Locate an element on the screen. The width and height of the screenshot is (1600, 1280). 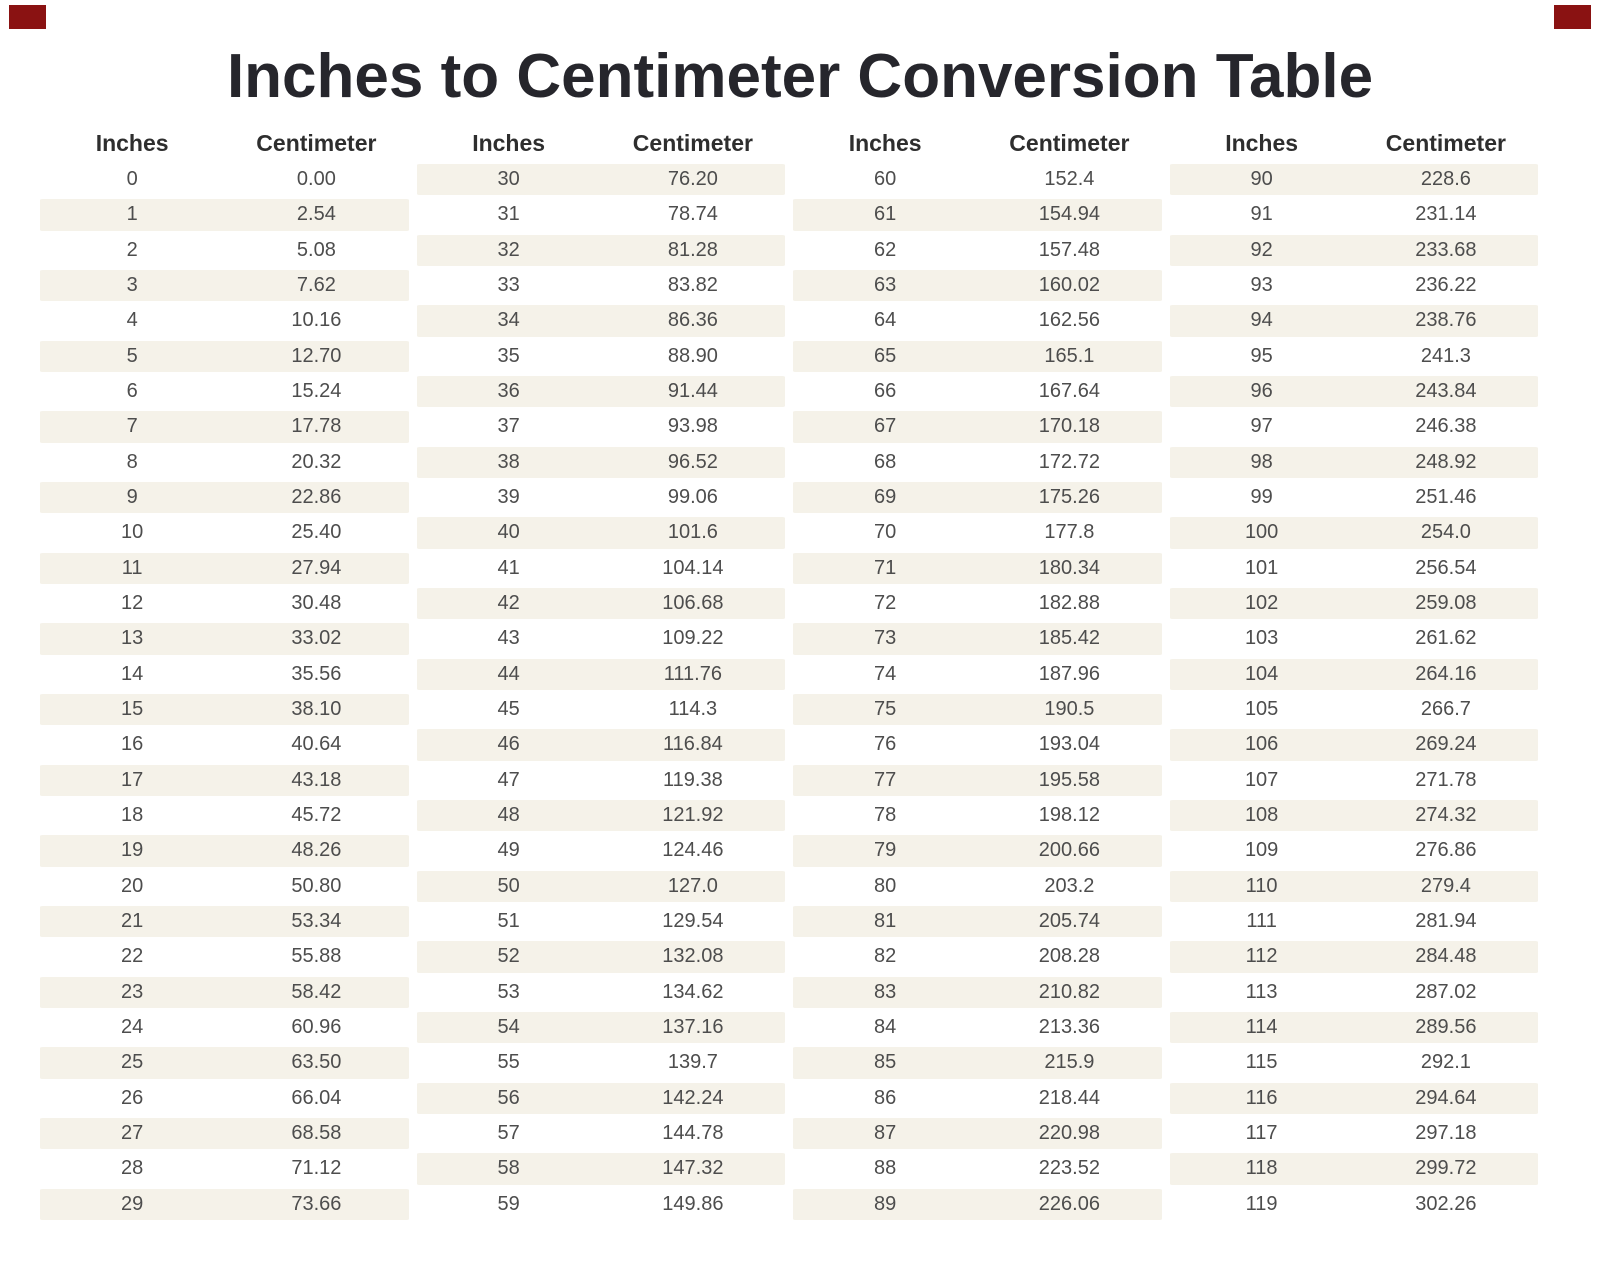
table-row: 36 91.44 is located at coordinates (600, 391).